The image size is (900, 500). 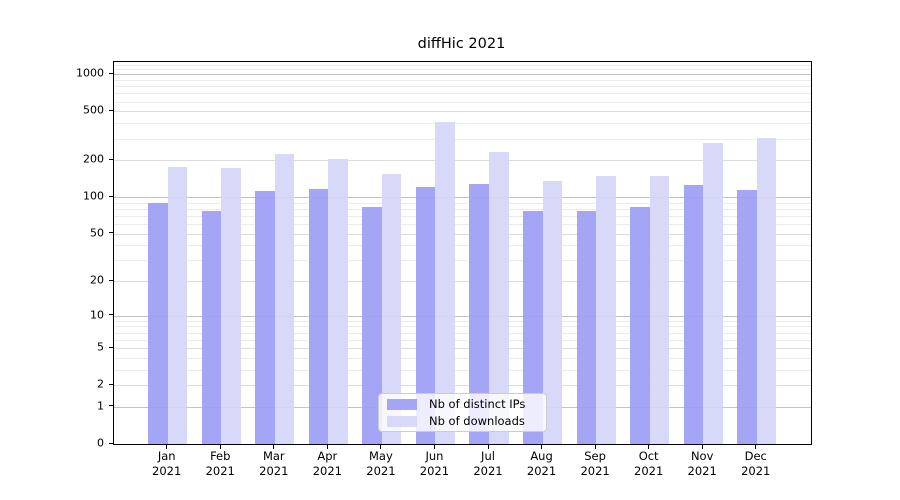 What do you see at coordinates (100, 384) in the screenshot?
I see `y-tick-label: 2` at bounding box center [100, 384].